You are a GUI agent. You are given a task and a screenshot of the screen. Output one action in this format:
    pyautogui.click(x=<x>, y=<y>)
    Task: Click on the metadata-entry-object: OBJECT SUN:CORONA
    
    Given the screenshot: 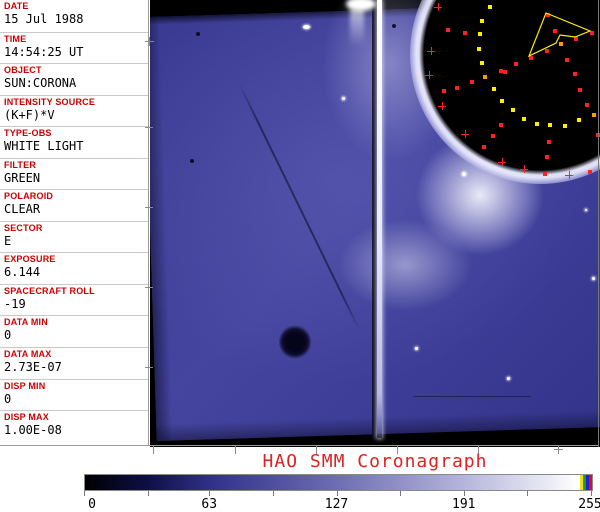 What is the action you would take?
    pyautogui.click(x=74, y=79)
    